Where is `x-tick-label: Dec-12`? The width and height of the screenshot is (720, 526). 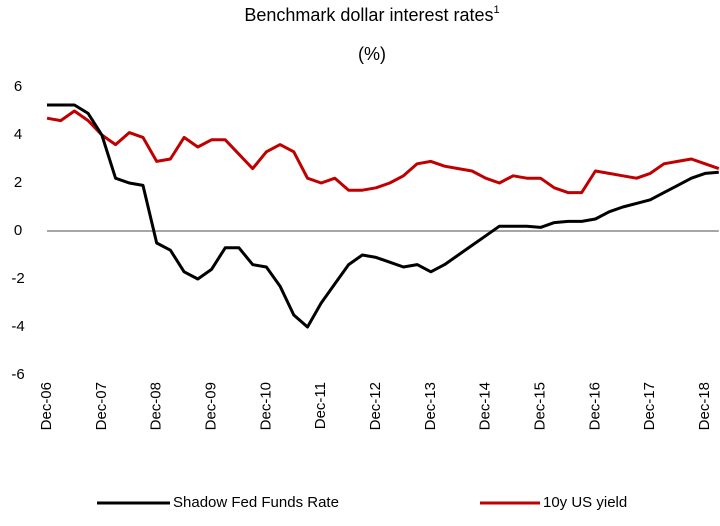
x-tick-label: Dec-12 is located at coordinates (375, 406).